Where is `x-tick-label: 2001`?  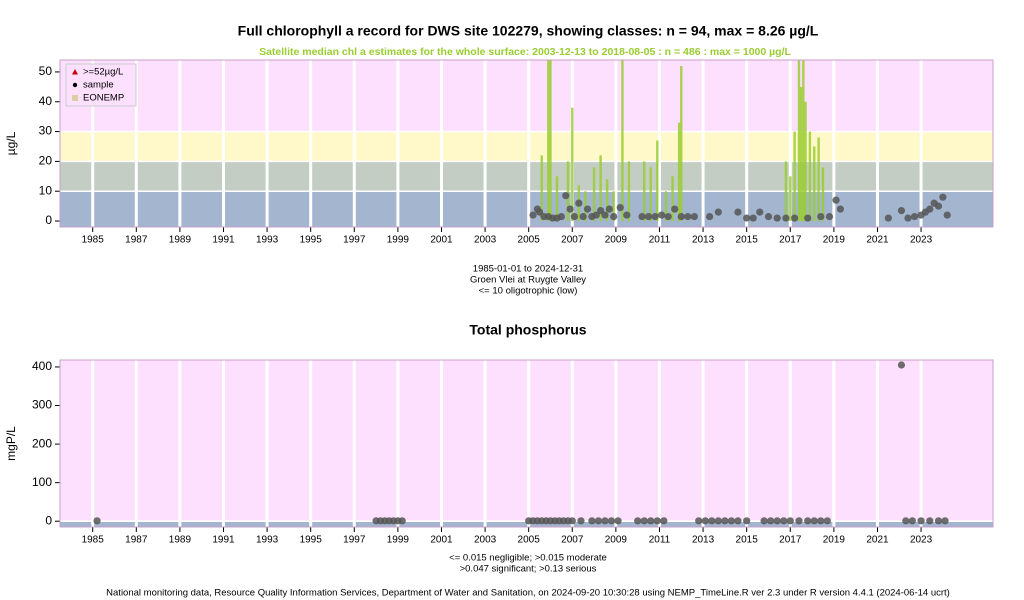
x-tick-label: 2001 is located at coordinates (441, 540).